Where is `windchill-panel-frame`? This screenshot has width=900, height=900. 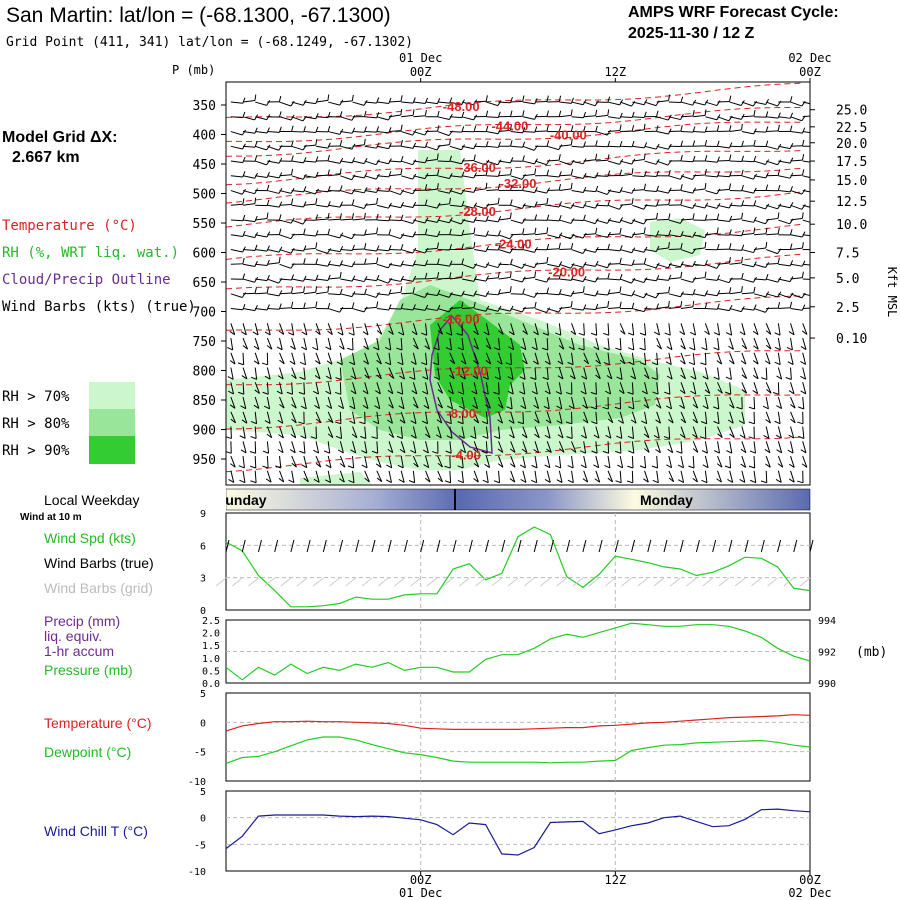 windchill-panel-frame is located at coordinates (518, 831).